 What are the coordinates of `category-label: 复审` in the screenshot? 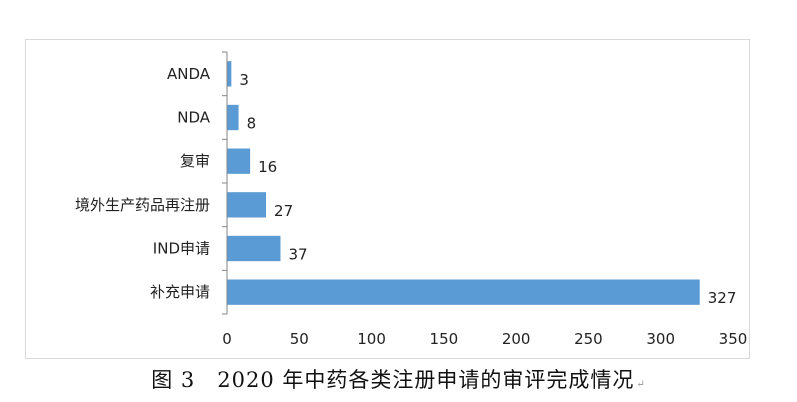 It's located at (195, 161).